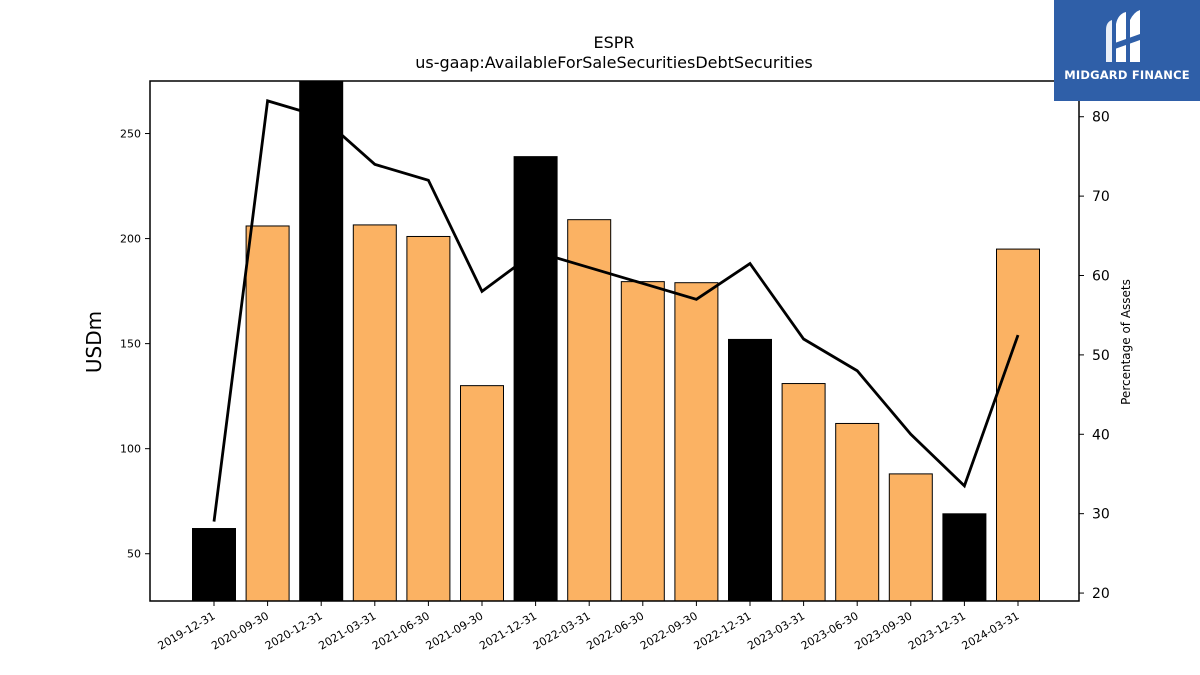  Describe the element at coordinates (613, 42) in the screenshot. I see `chart-title: ESPR` at that location.